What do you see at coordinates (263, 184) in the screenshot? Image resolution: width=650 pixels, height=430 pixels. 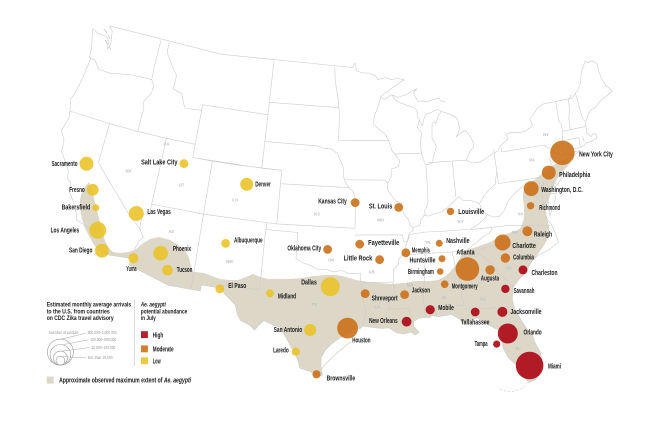 I see `svg-text: Denver` at bounding box center [263, 184].